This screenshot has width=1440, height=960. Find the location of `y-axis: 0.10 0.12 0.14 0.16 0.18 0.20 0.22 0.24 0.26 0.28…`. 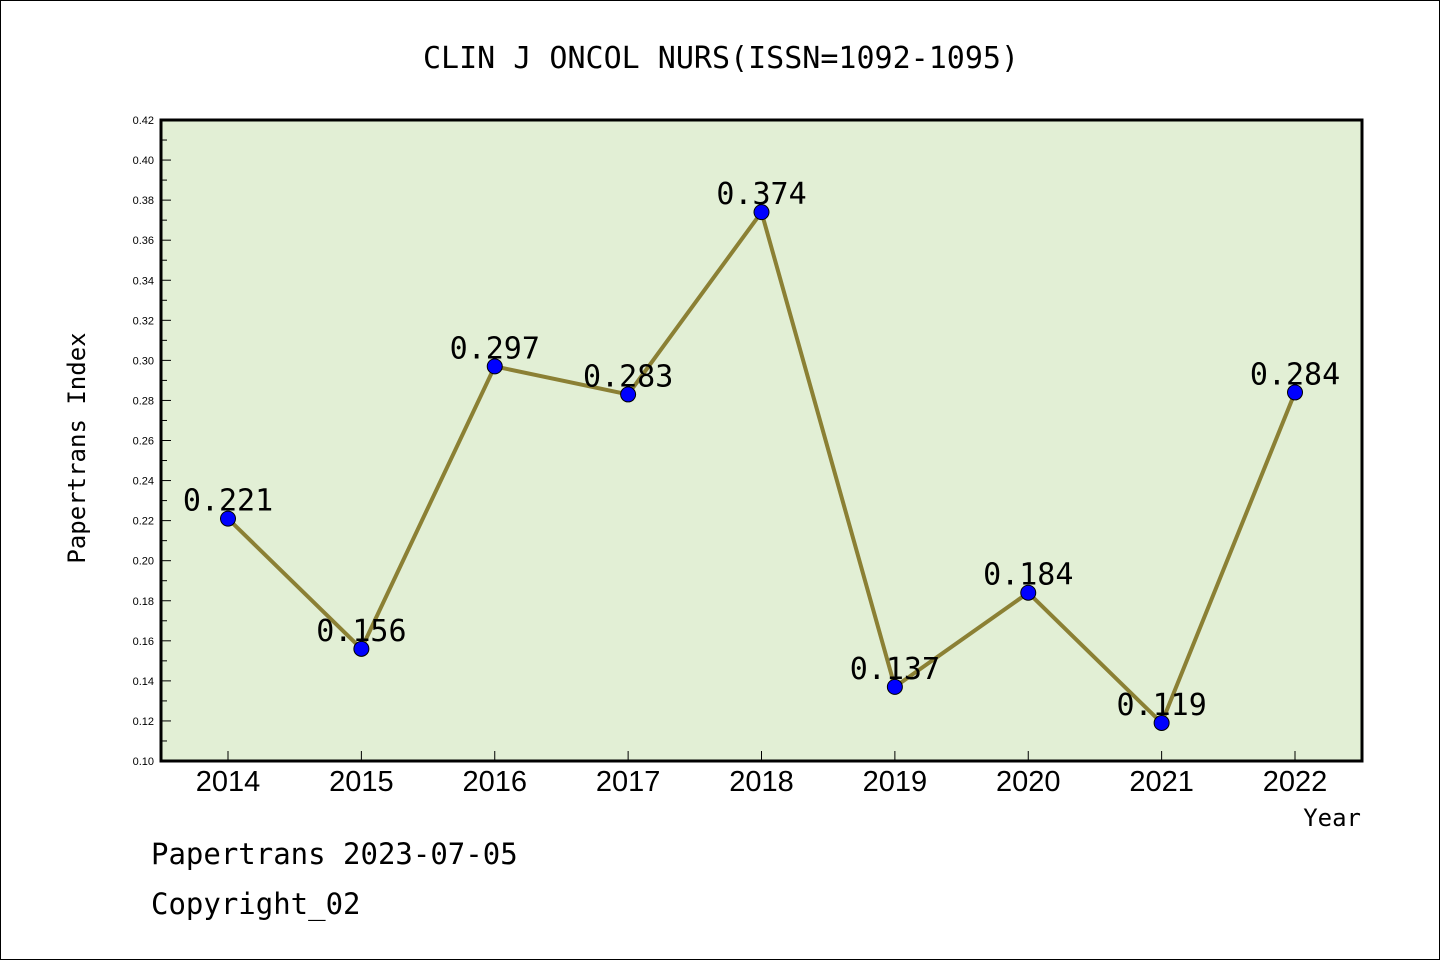

y-axis: 0.10 0.12 0.14 0.16 0.18 0.20 0.22 0.24 0.26 0.28… is located at coordinates (152, 441).